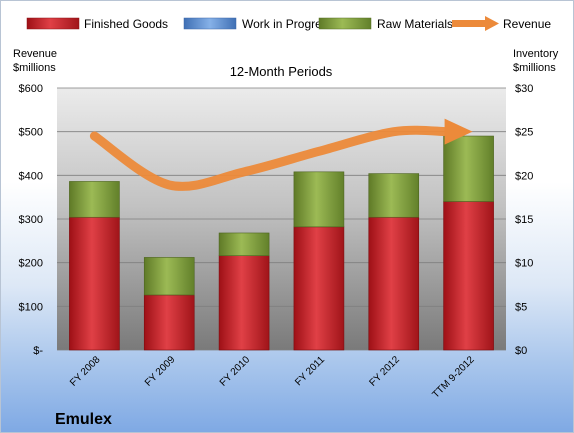 The width and height of the screenshot is (574, 433). I want to click on legend-swatch-finished-goods, so click(53, 23).